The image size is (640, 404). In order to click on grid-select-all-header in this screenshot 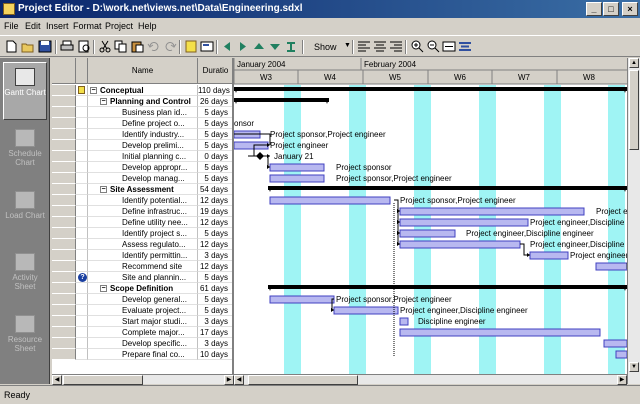, I will do `click(64, 71)`.